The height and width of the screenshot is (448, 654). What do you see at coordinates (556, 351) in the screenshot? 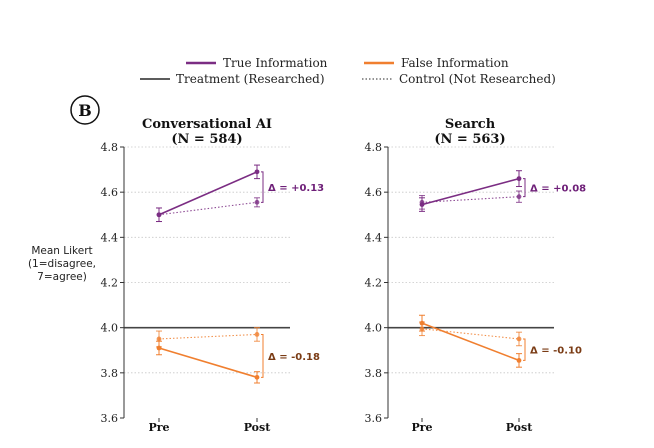
I see `delta-label: Δ = -0.10` at bounding box center [556, 351].